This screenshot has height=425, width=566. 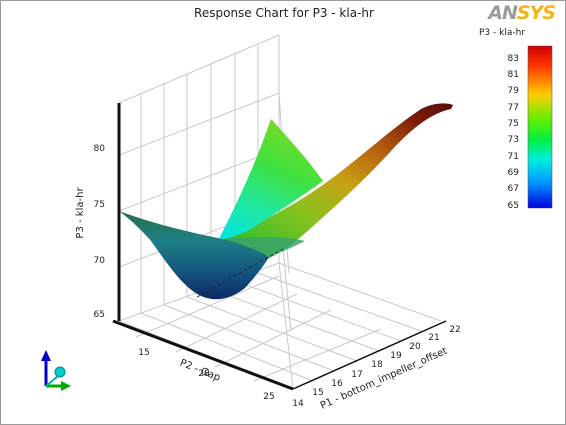 I want to click on surface-lip, so click(x=264, y=247).